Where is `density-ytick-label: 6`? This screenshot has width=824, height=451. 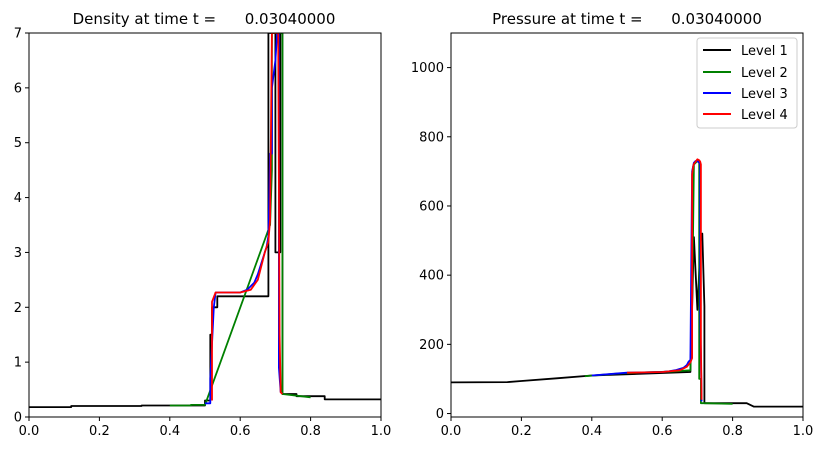 density-ytick-label: 6 is located at coordinates (18, 88).